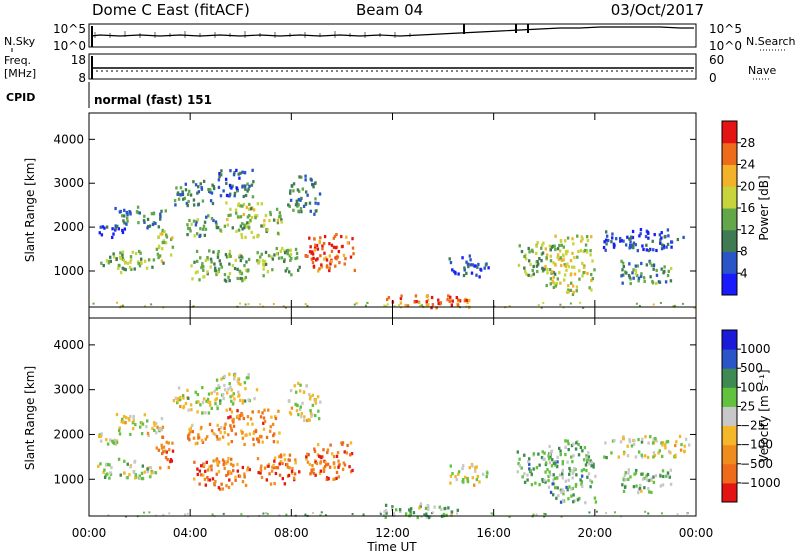 The height and width of the screenshot is (554, 800). I want to click on colorbar-tick-label: 28, so click(747, 143).